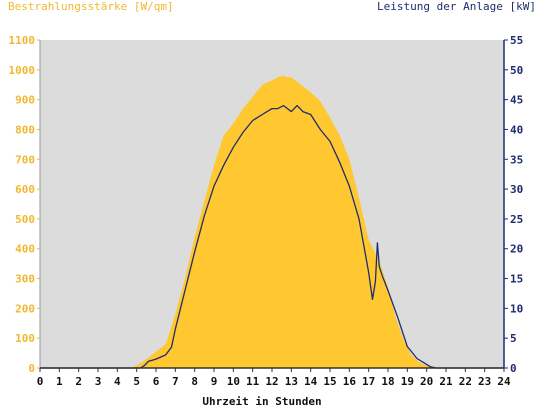 The height and width of the screenshot is (408, 544). Describe the element at coordinates (25, 219) in the screenshot. I see `y-left-tick-label: 500` at that location.